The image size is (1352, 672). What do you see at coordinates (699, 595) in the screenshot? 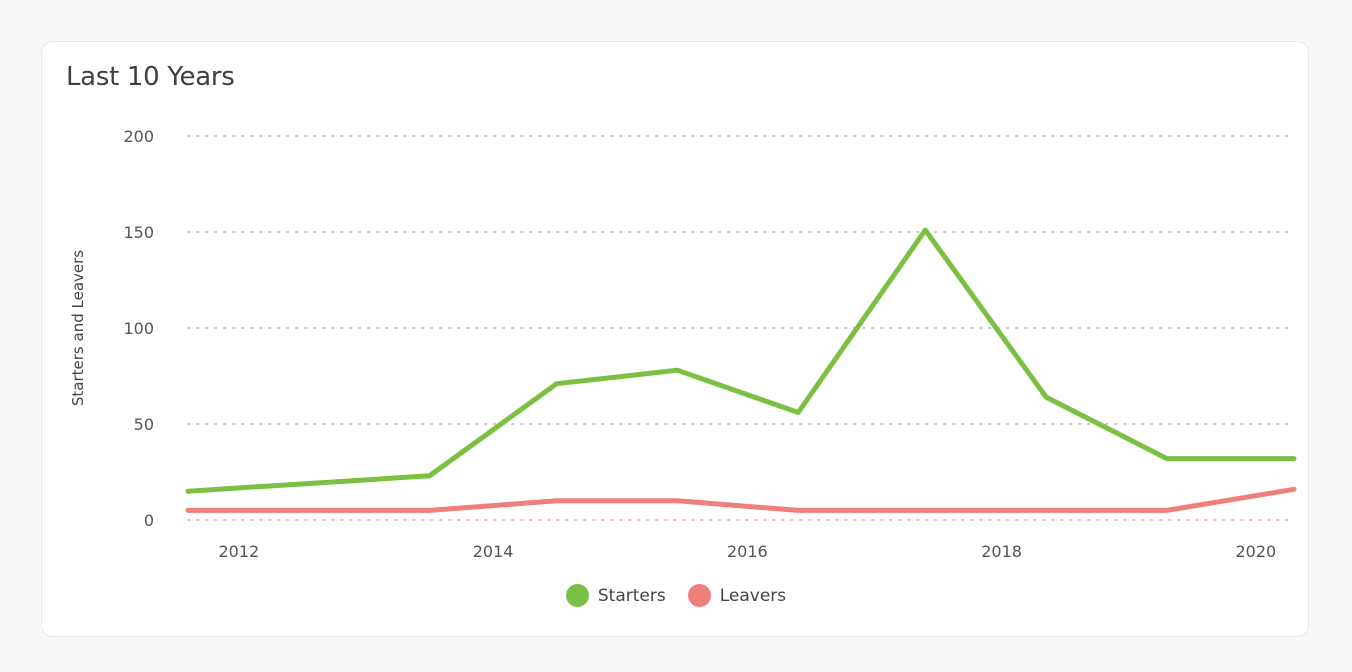
I see `legend-marker-leavers` at bounding box center [699, 595].